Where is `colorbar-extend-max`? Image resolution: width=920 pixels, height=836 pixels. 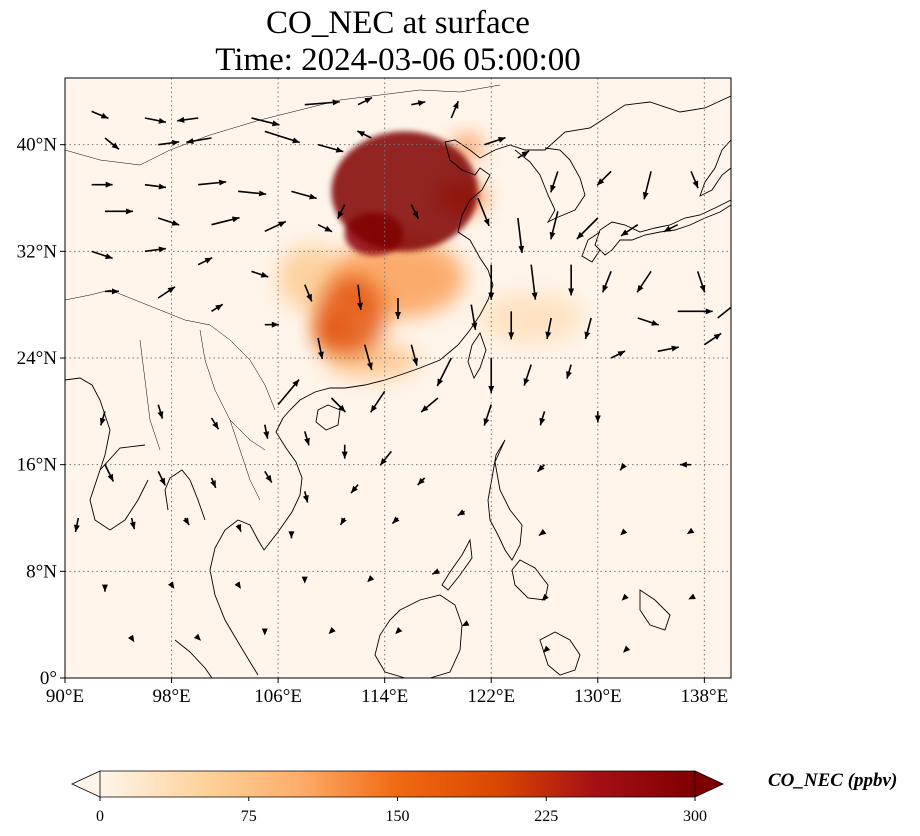
colorbar-extend-max is located at coordinates (709, 784).